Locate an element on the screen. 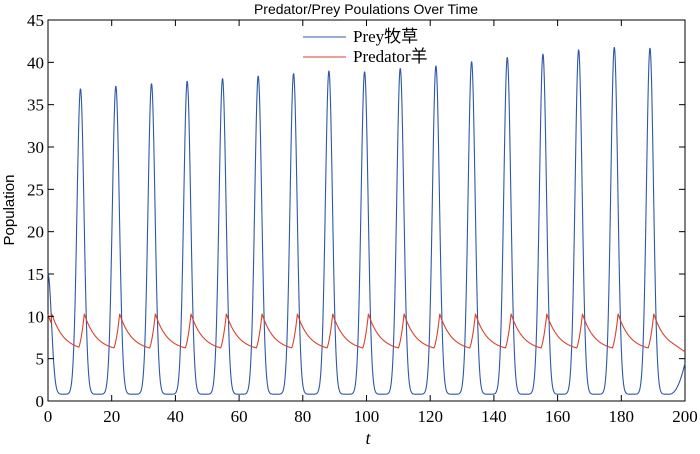  legend-label-prey: Prey牧草 is located at coordinates (385, 36).